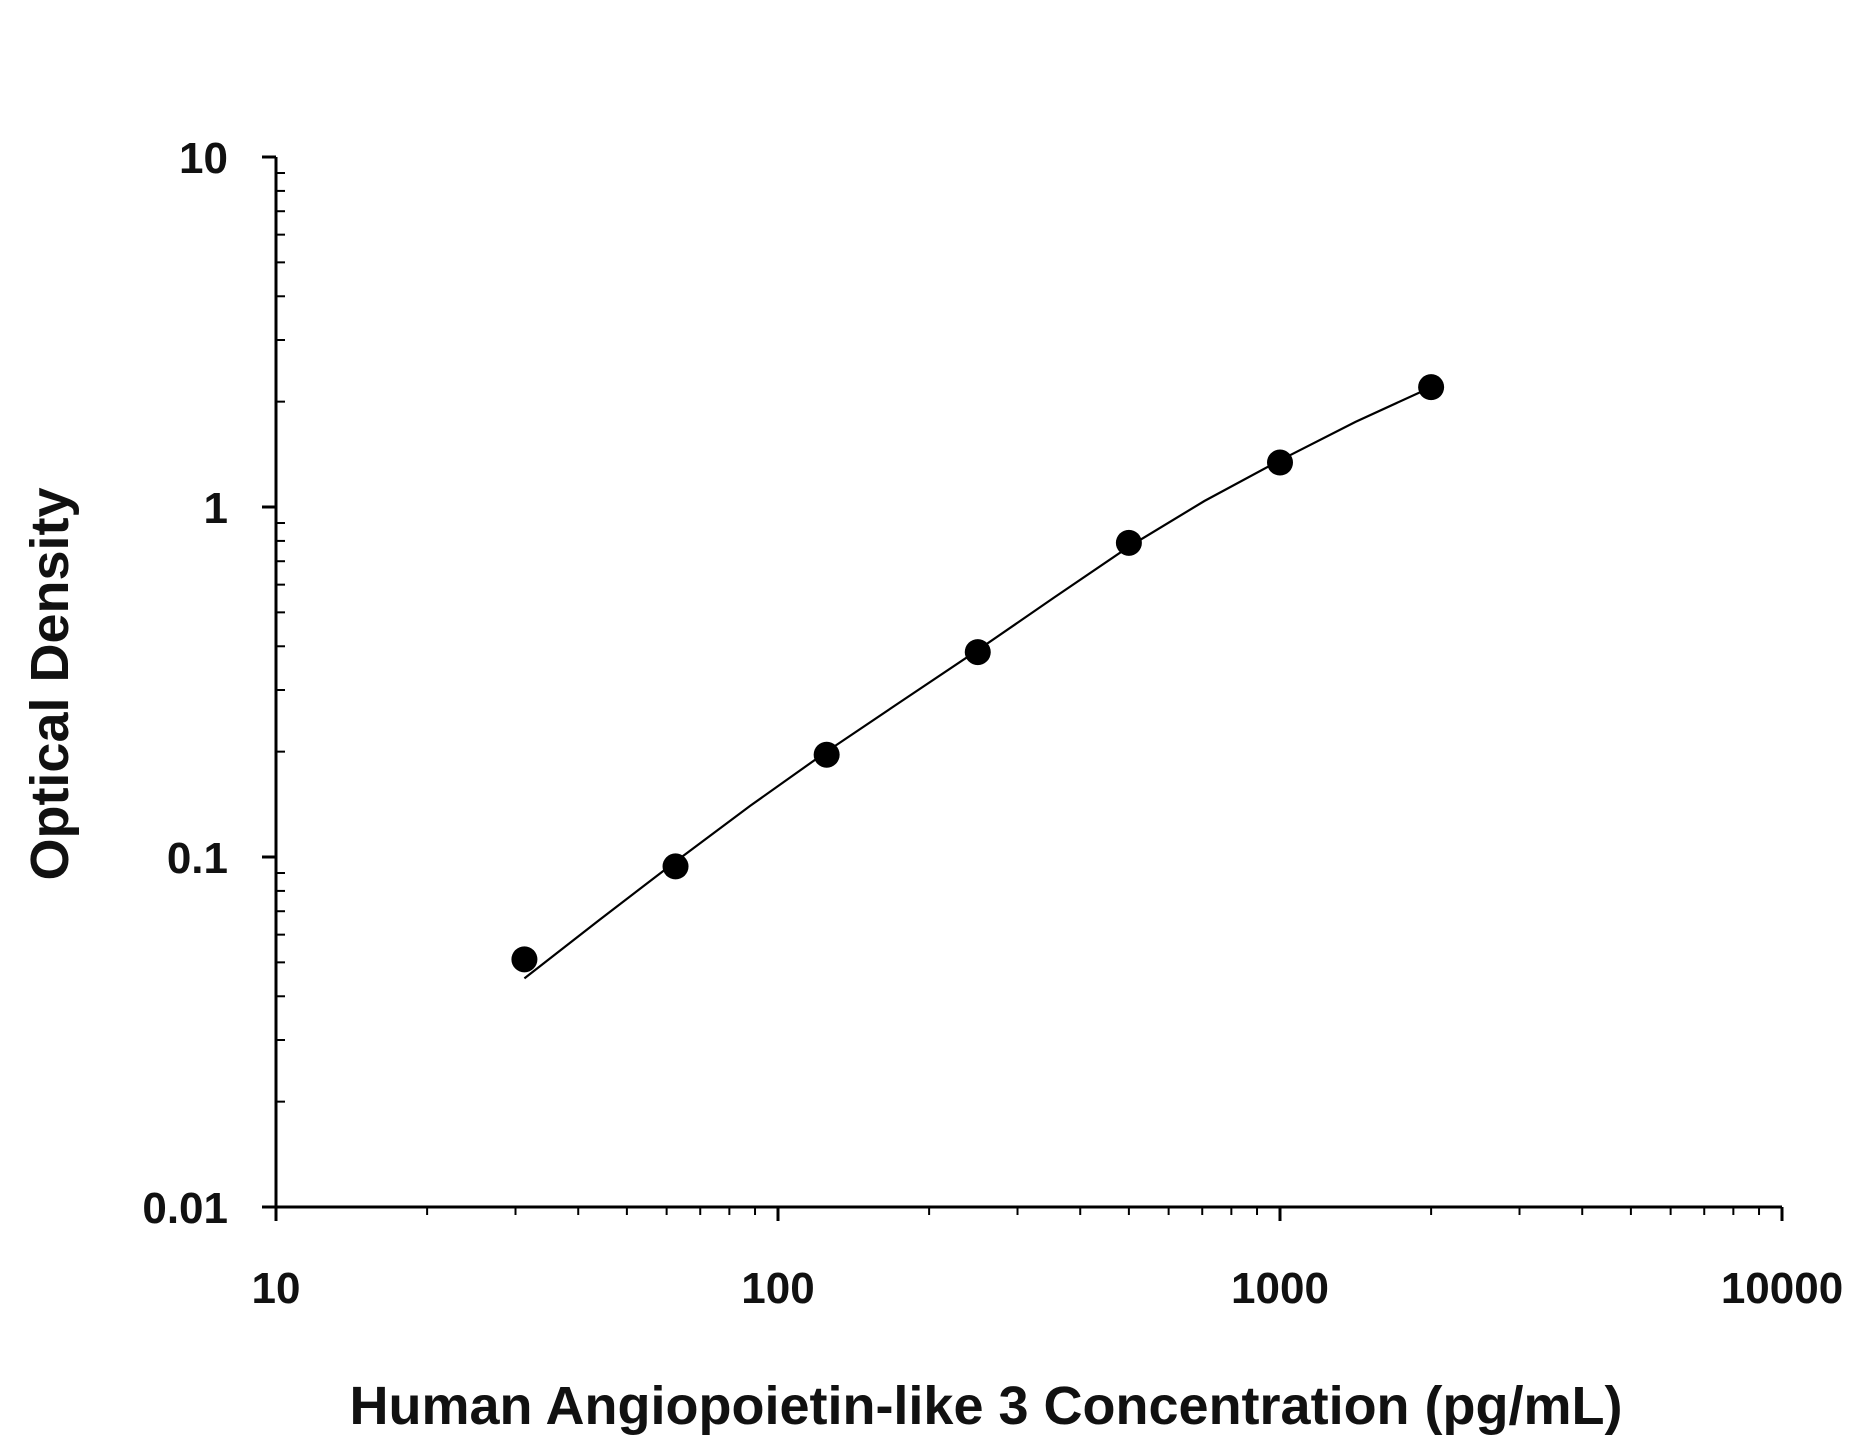 The width and height of the screenshot is (1858, 1444). Describe the element at coordinates (216, 508) in the screenshot. I see `y-tick-label: 1` at that location.